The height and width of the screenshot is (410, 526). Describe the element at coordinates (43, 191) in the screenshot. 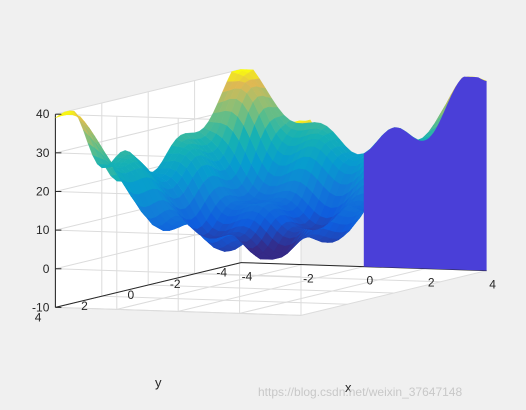

I see `z-tick-label: 20` at that location.